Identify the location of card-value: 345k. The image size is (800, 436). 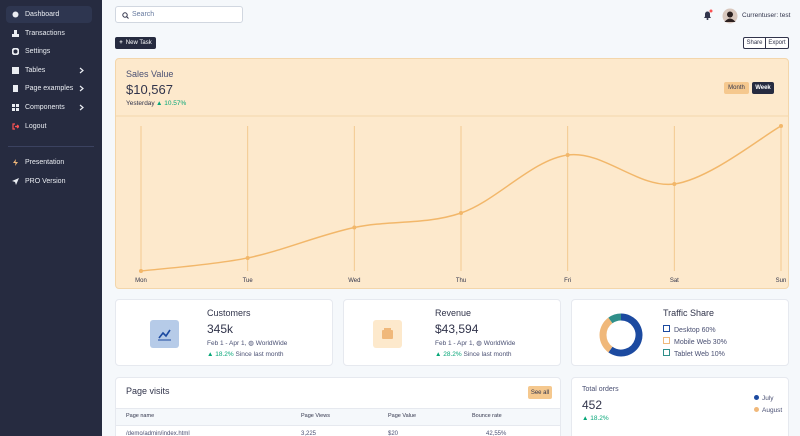
(220, 329).